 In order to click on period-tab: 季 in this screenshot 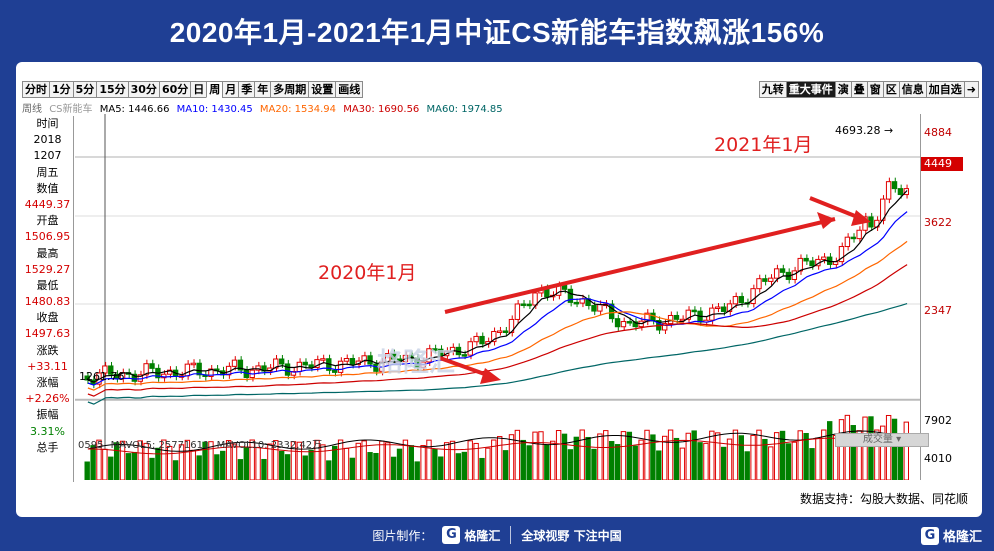, I will do `click(247, 89)`.